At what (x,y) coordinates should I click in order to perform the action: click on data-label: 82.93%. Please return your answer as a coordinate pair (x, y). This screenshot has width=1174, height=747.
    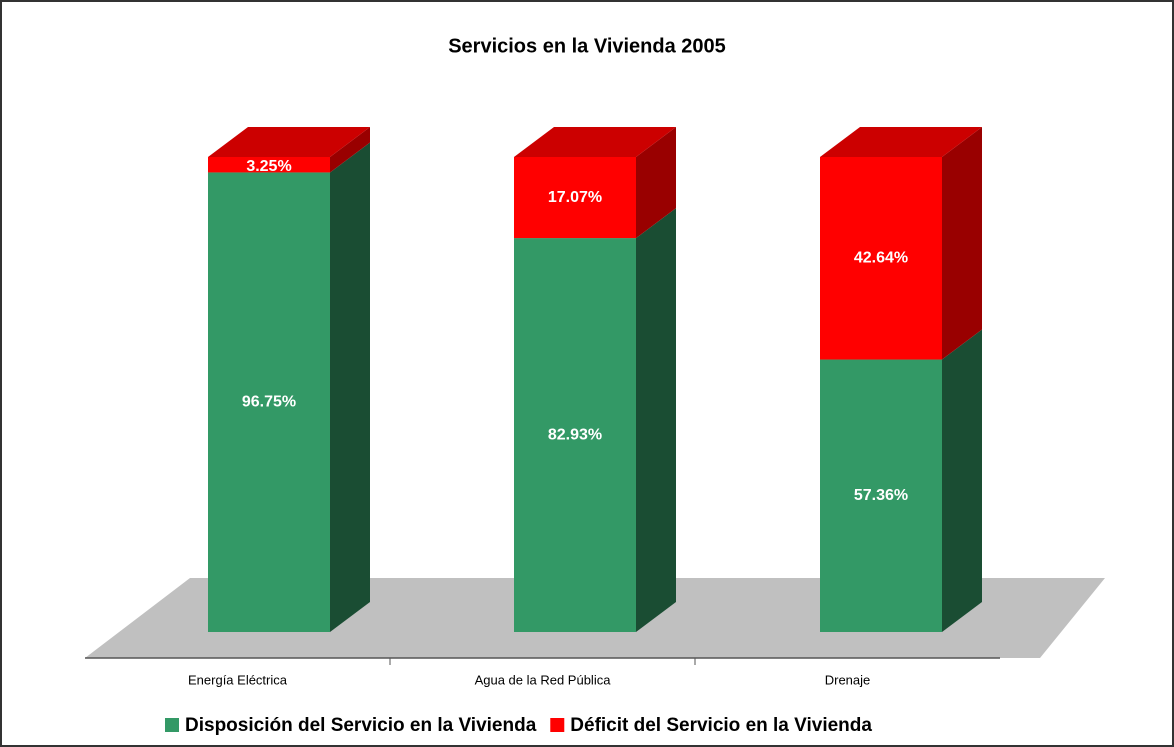
    Looking at the image, I should click on (575, 434).